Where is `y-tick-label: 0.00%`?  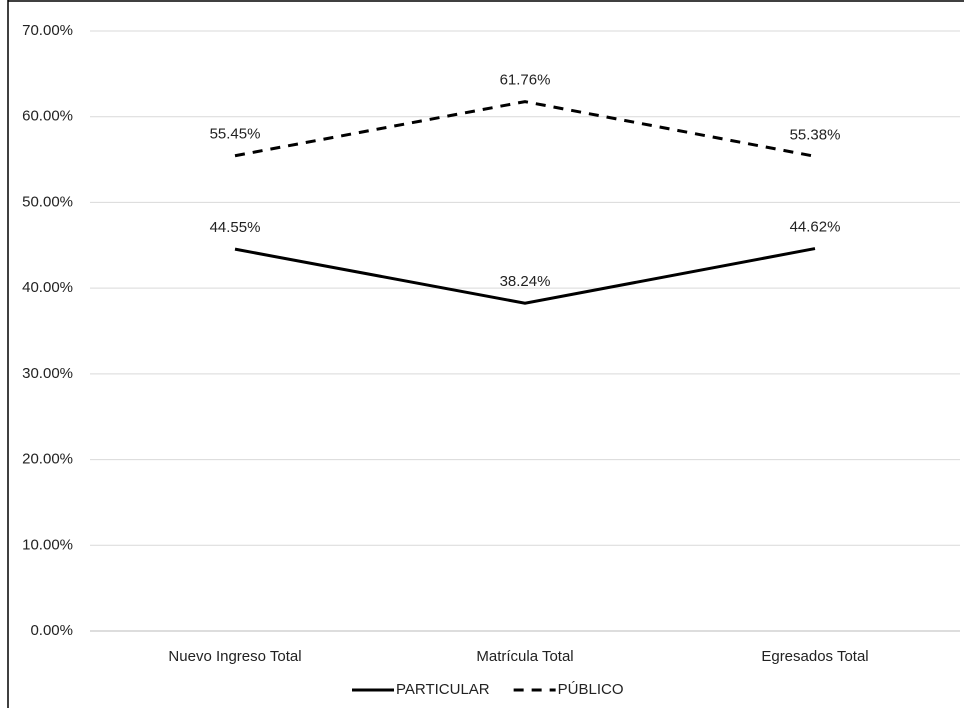
y-tick-label: 0.00% is located at coordinates (51, 630).